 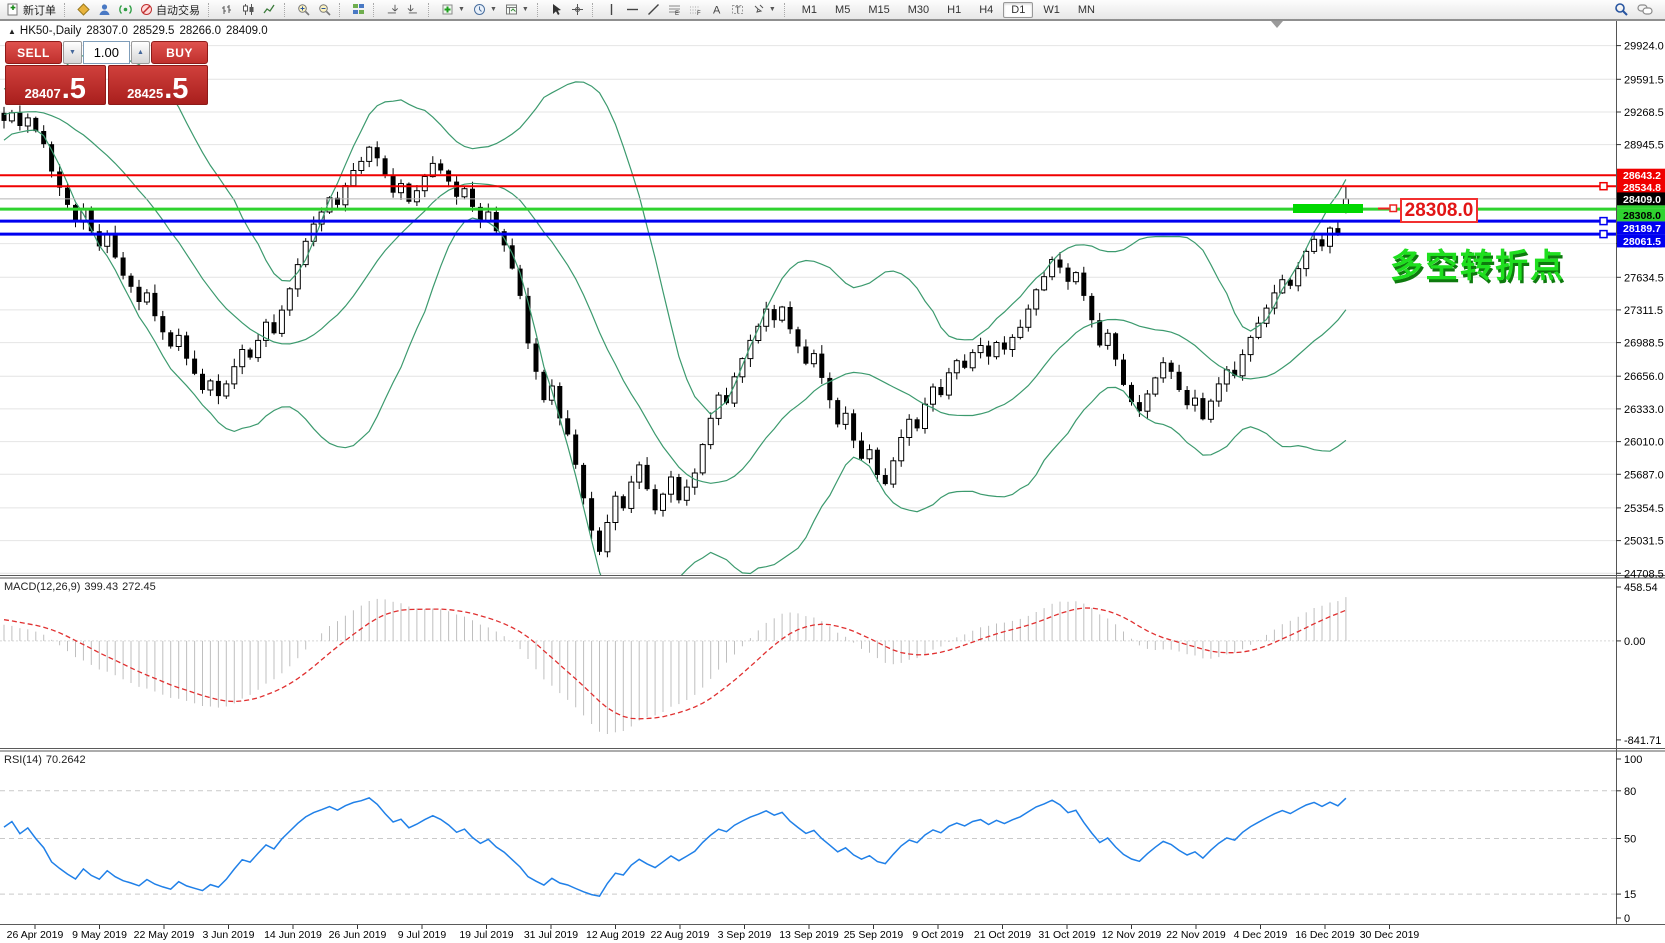 I want to click on svg-text: 25 Sep 2019, so click(x=874, y=935).